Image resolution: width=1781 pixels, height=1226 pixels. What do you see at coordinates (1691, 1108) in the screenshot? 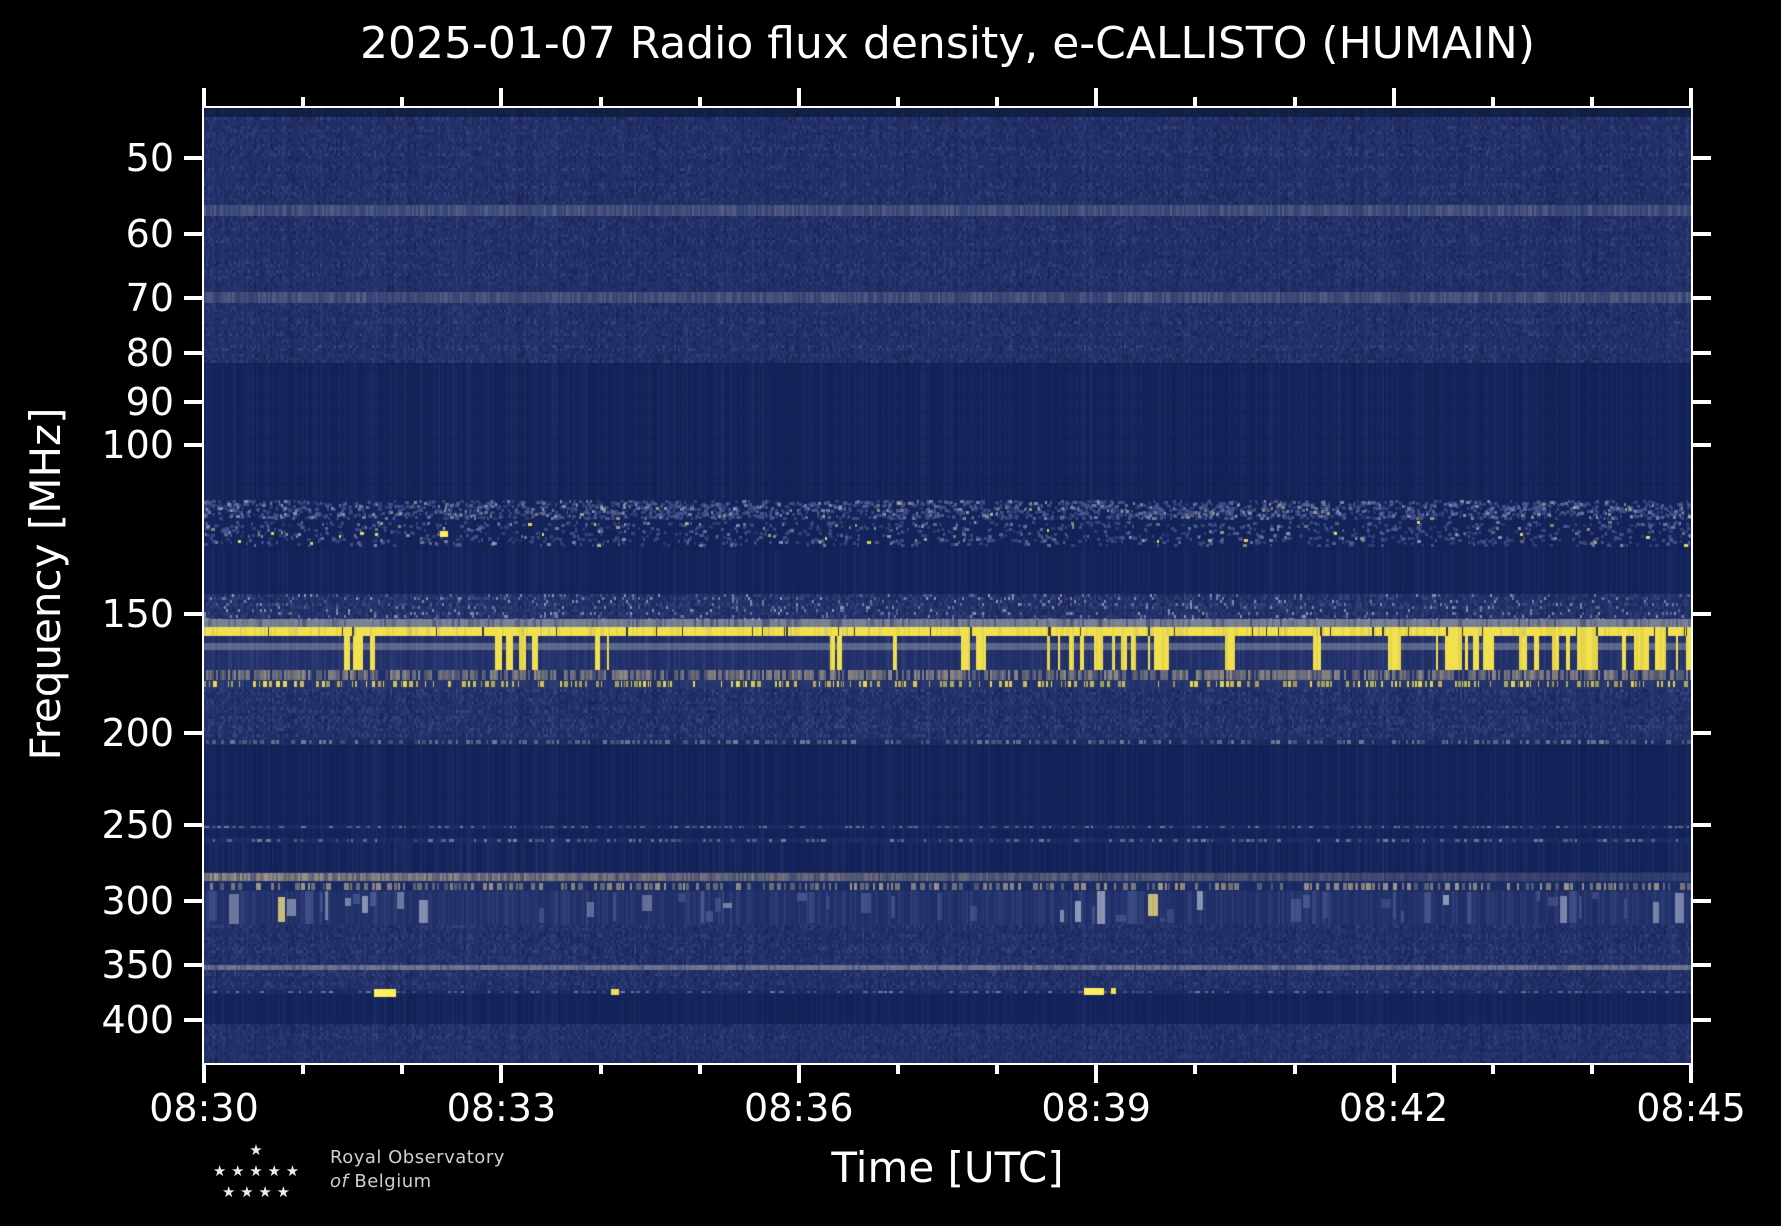
I see `x-tick-label: 08:45` at bounding box center [1691, 1108].